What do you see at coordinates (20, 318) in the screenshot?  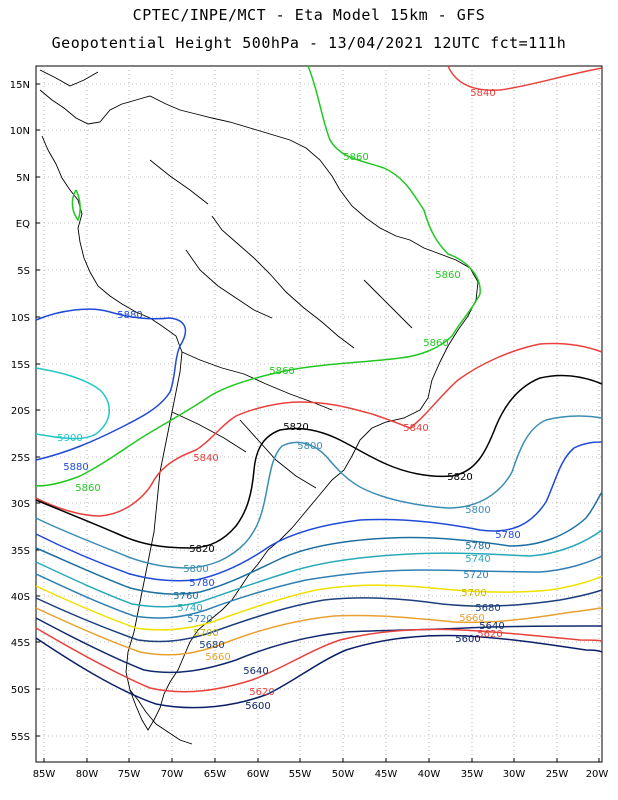 I see `lat-label: 10S` at bounding box center [20, 318].